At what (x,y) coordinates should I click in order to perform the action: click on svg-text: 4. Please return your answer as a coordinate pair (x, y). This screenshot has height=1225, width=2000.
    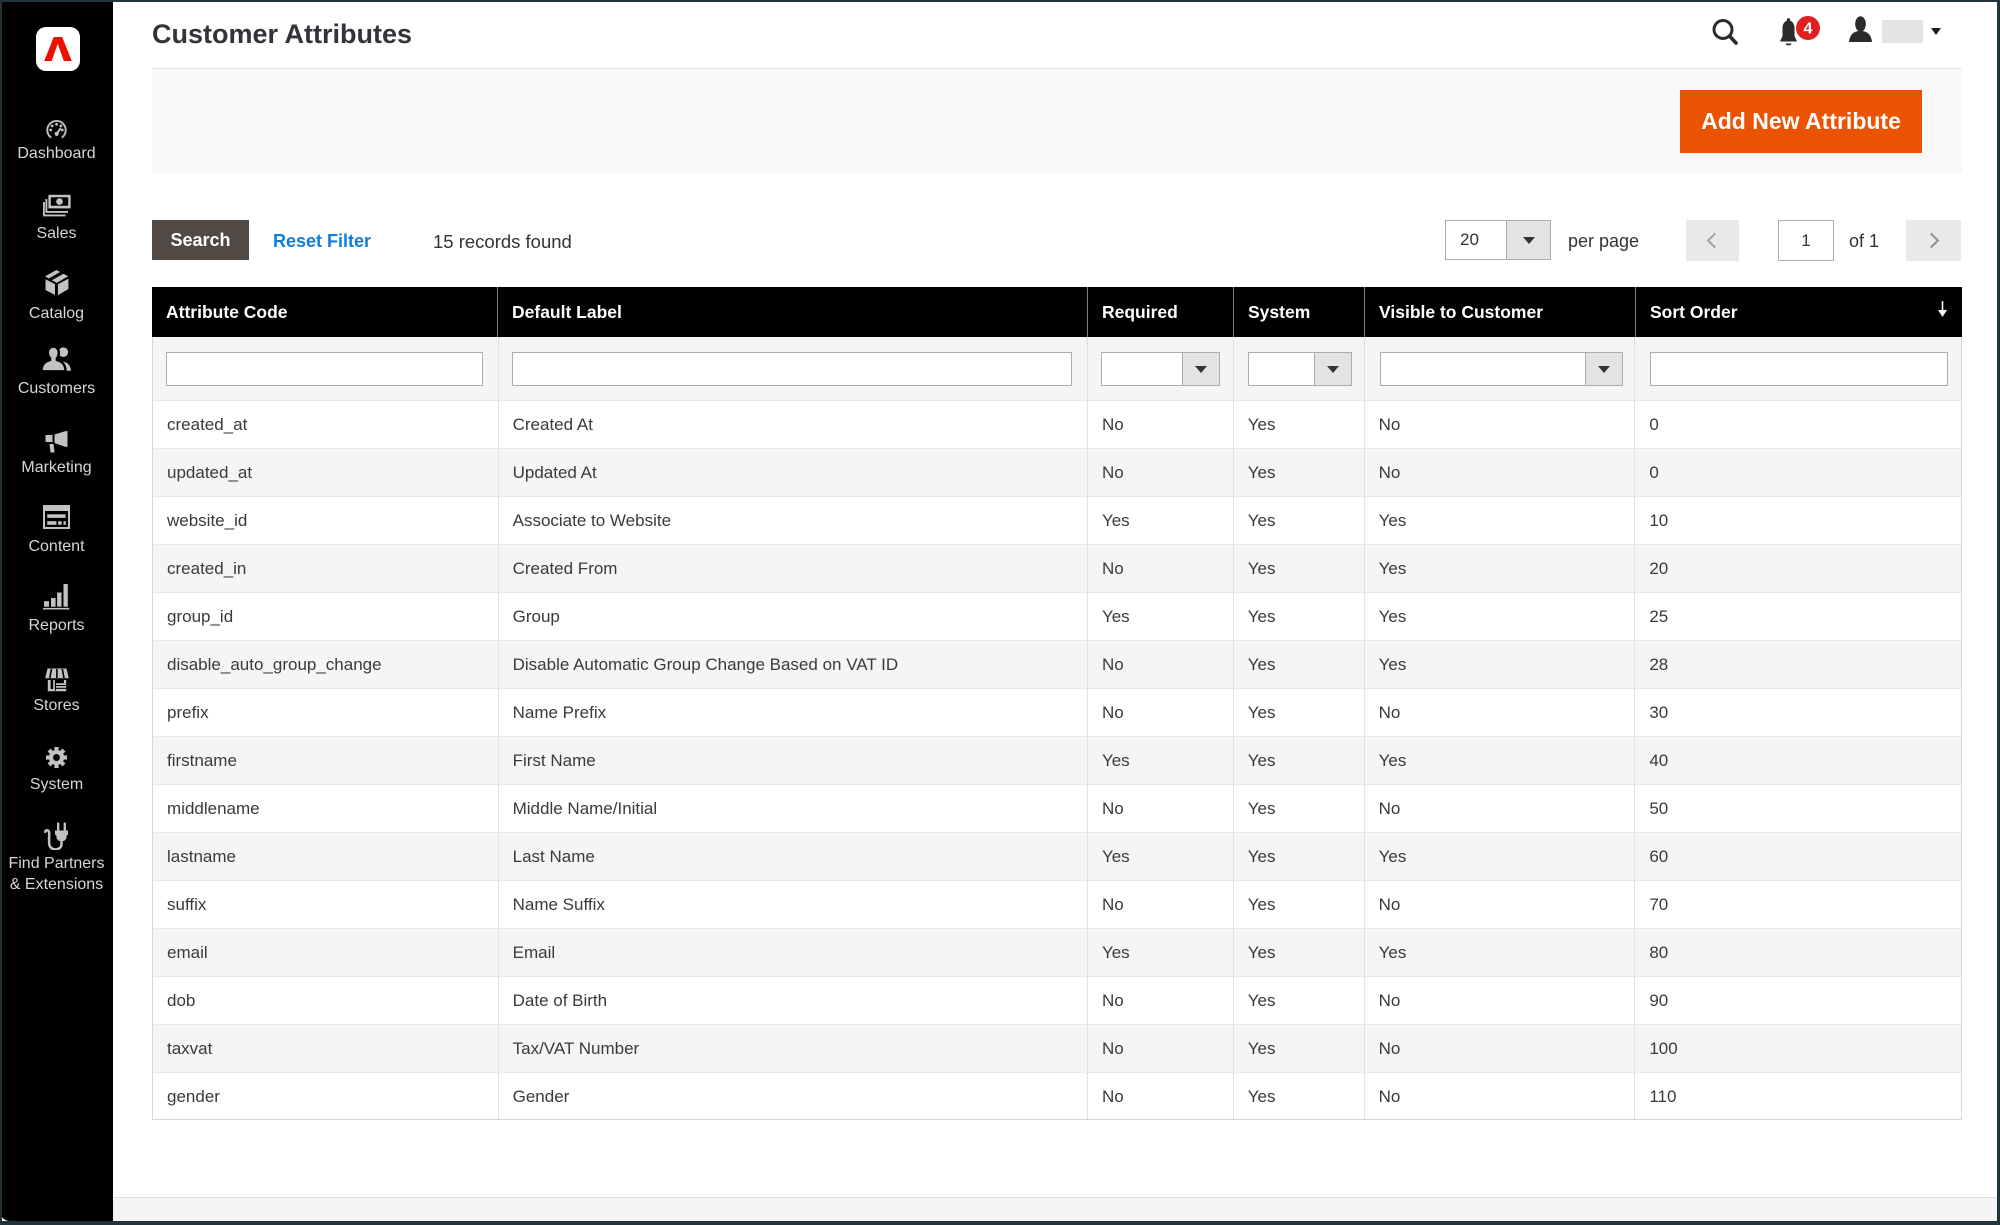
    Looking at the image, I should click on (1808, 29).